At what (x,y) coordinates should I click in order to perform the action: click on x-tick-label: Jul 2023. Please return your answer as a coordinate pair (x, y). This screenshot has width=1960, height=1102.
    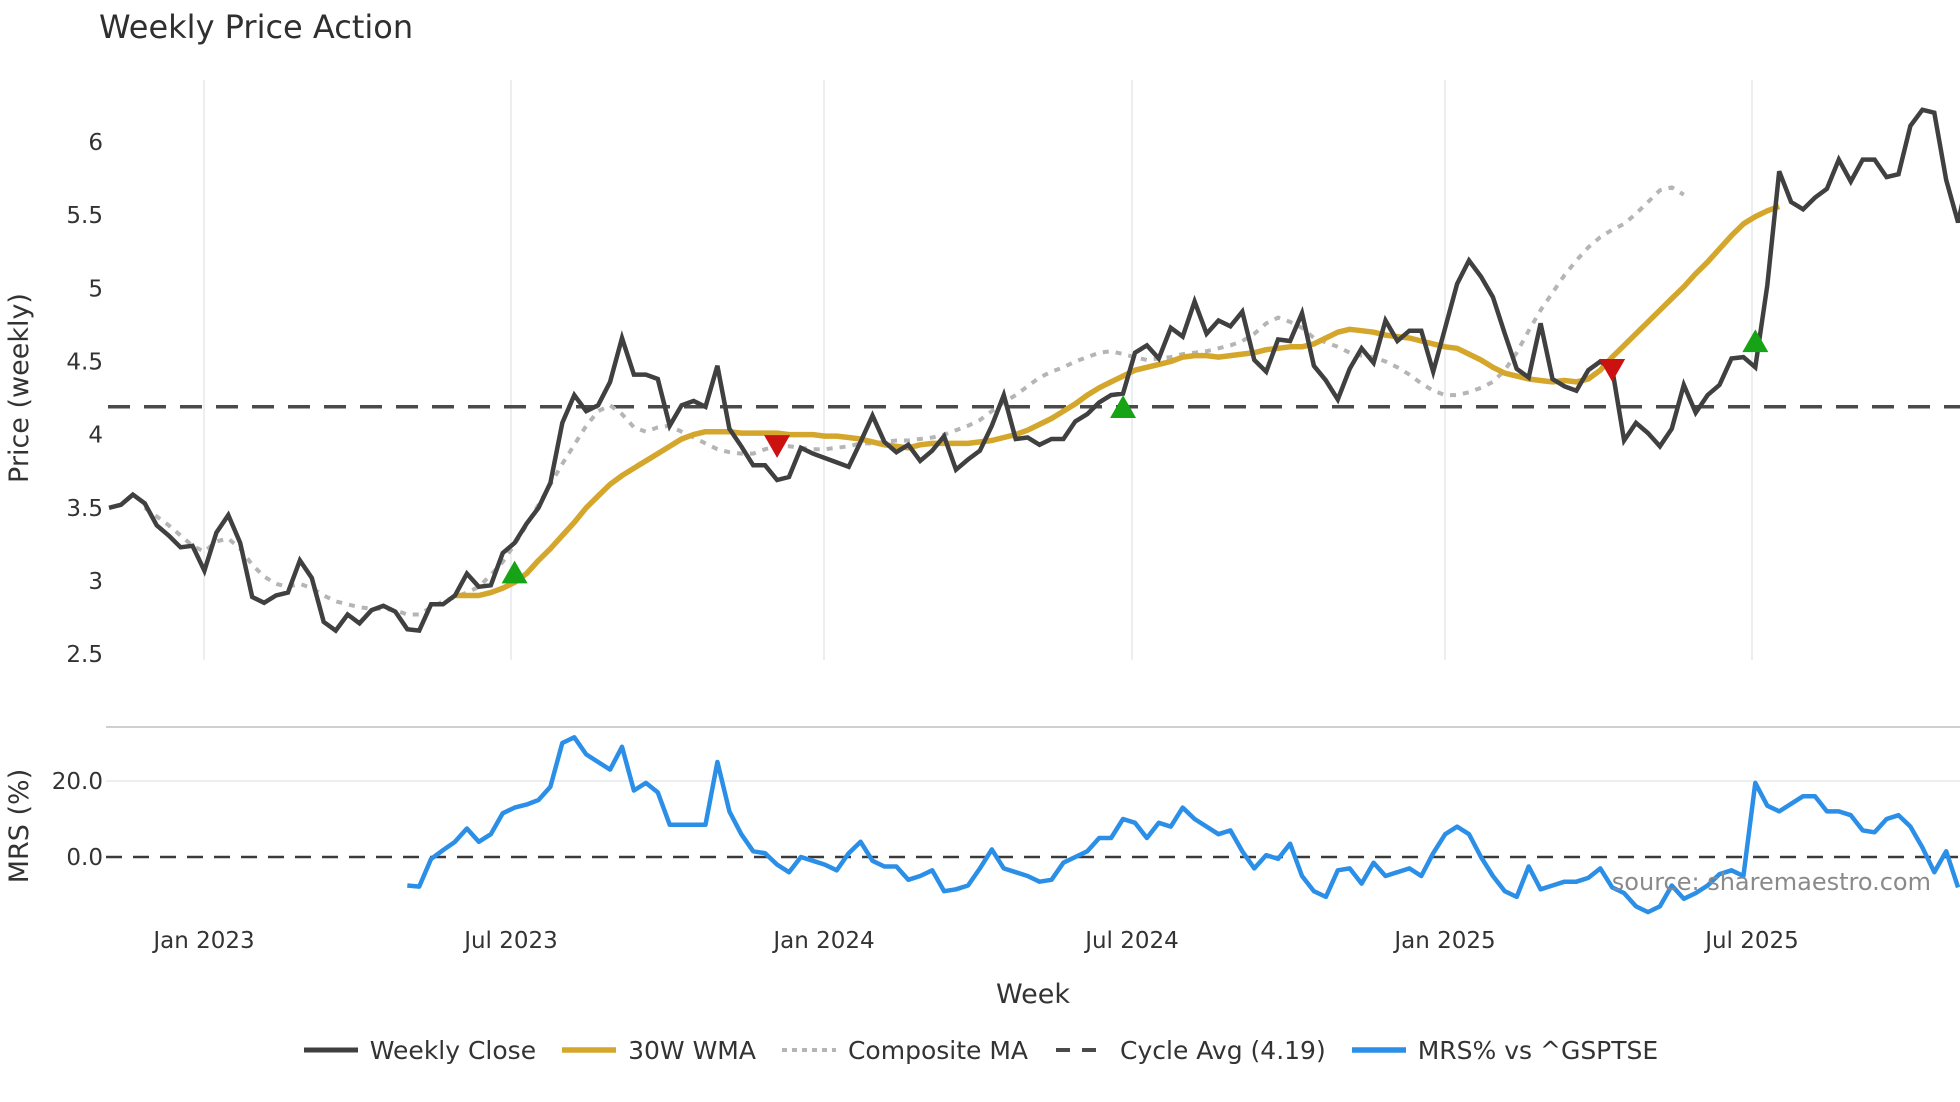
    Looking at the image, I should click on (510, 941).